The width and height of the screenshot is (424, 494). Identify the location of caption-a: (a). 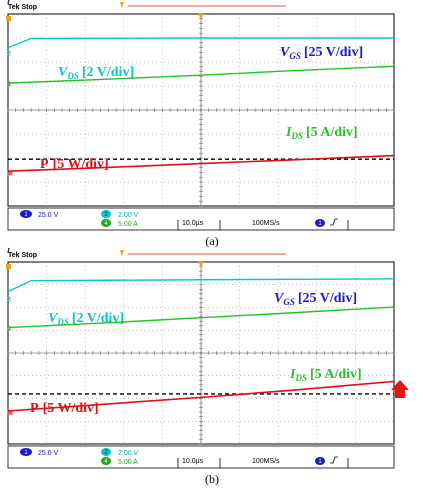
(212, 241).